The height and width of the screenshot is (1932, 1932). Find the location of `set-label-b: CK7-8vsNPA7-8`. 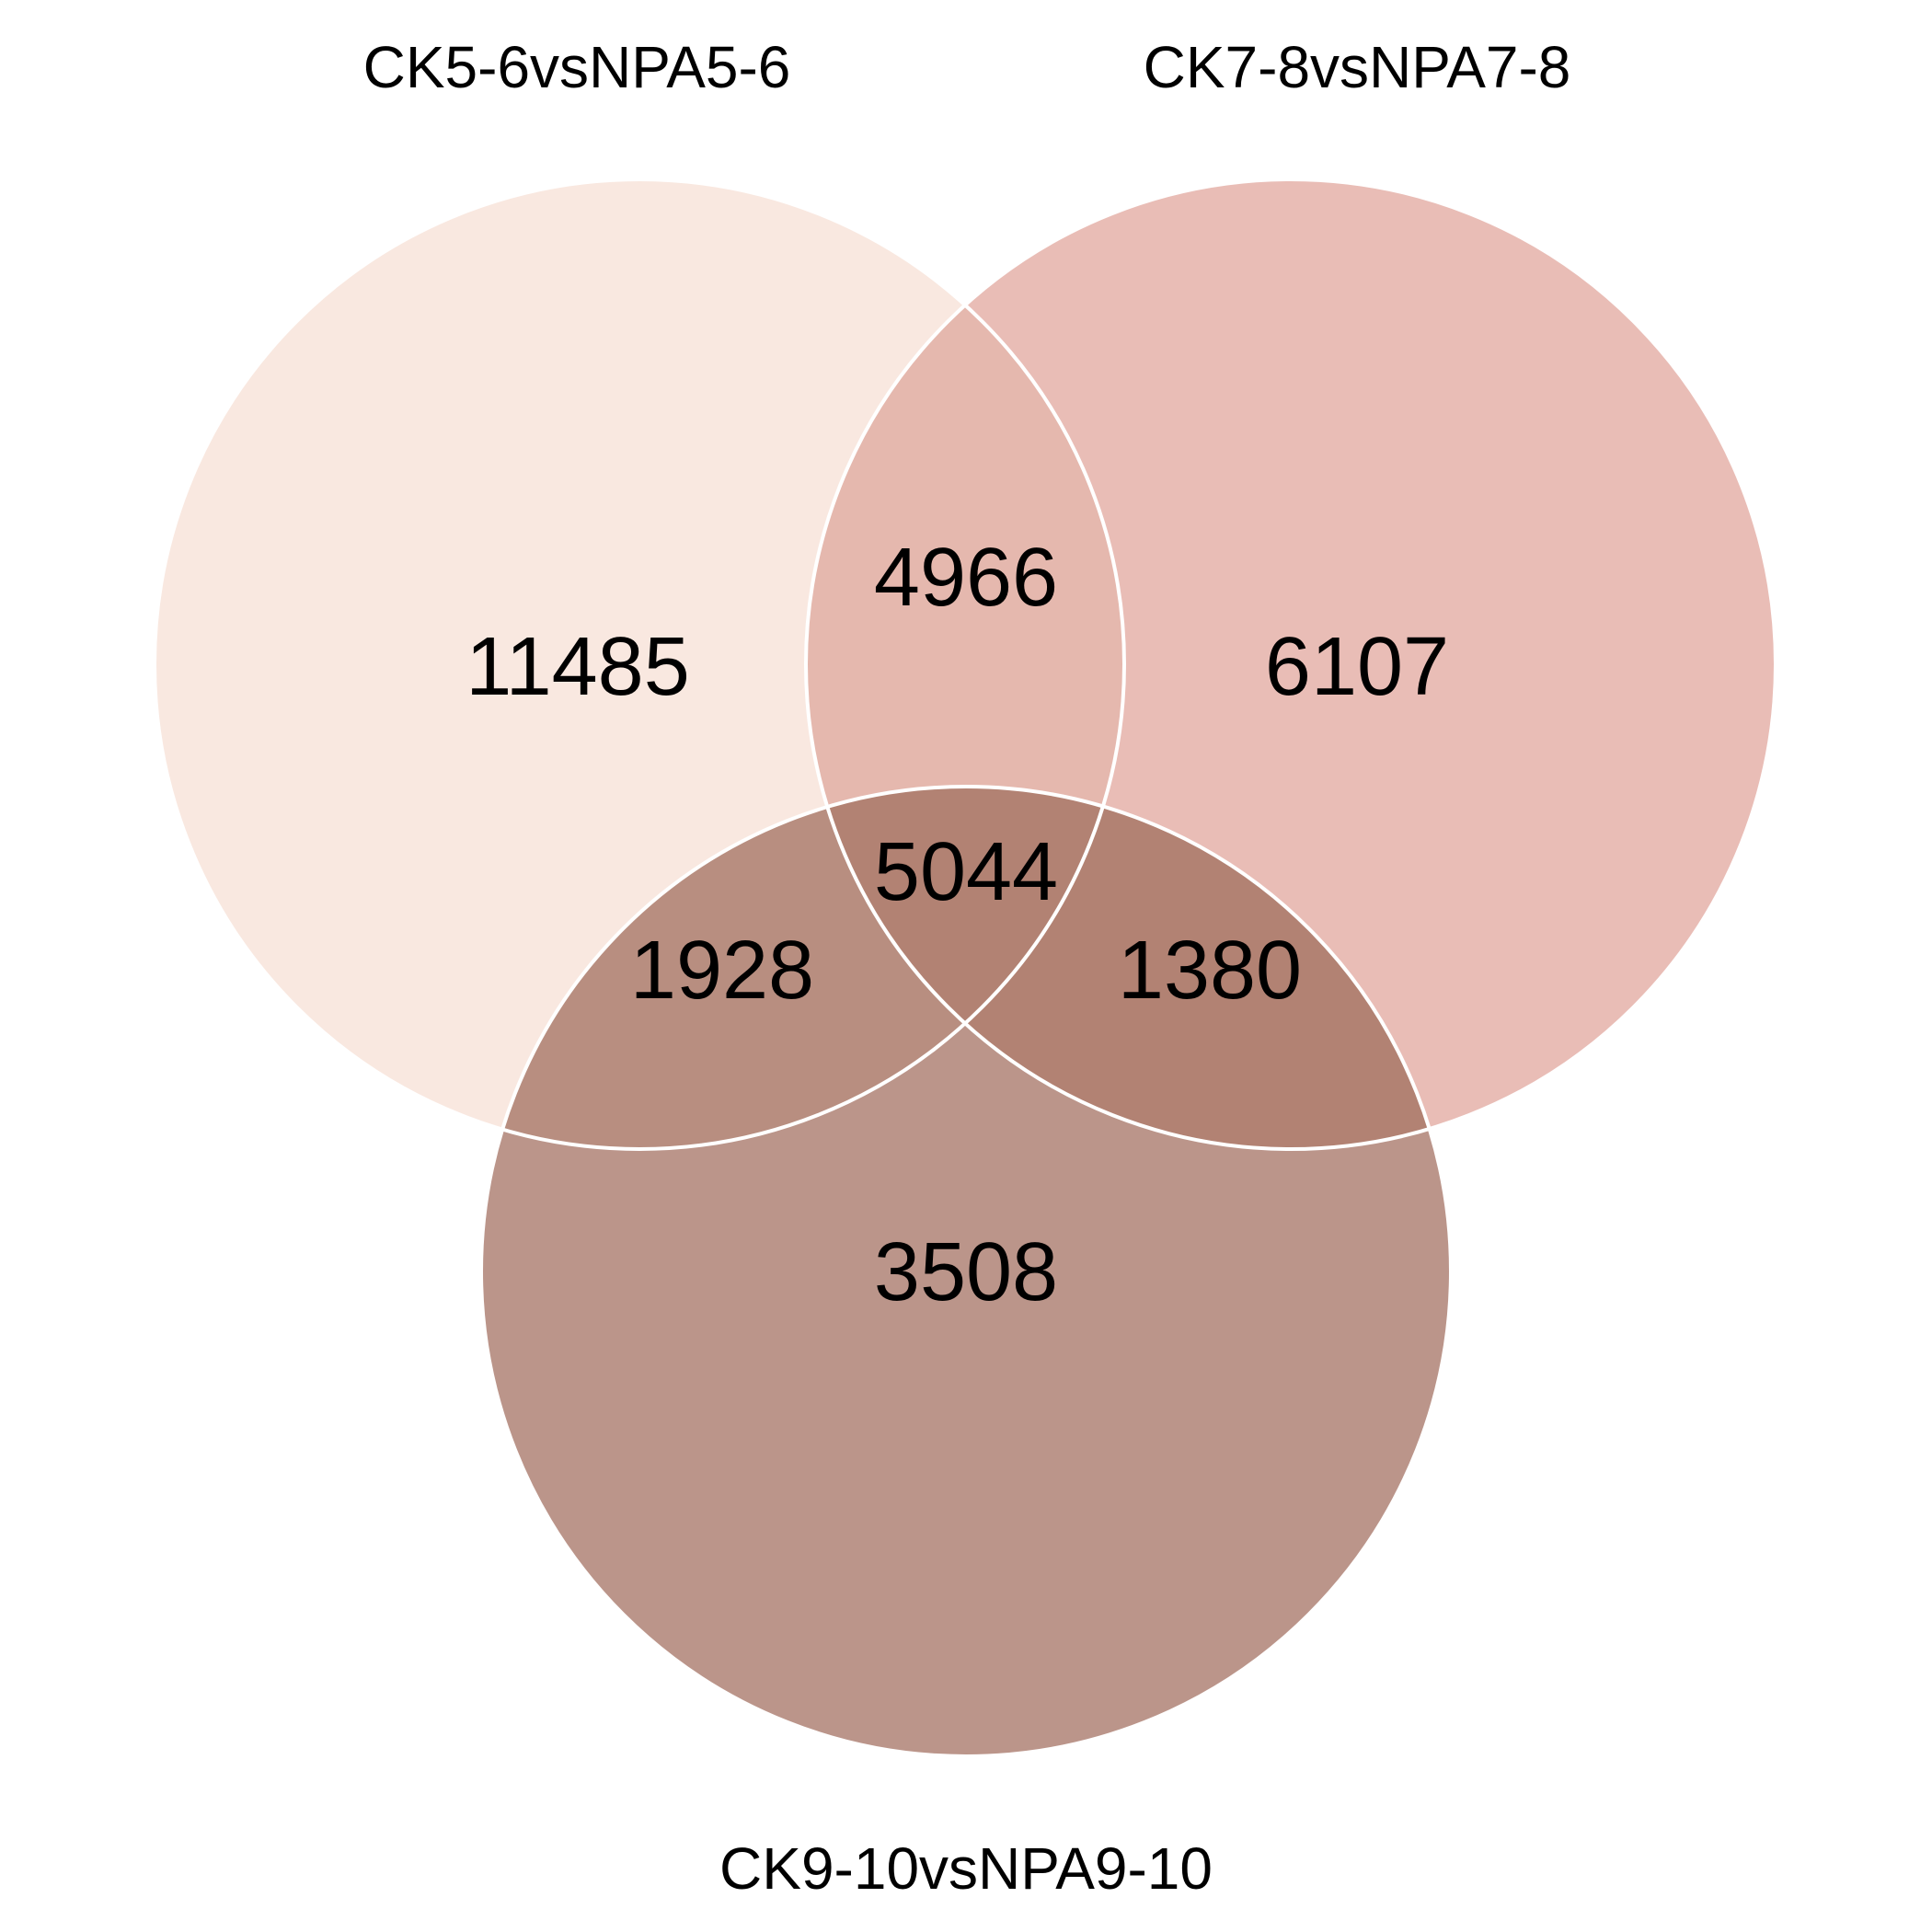

set-label-b: CK7-8vsNPA7-8 is located at coordinates (1357, 67).